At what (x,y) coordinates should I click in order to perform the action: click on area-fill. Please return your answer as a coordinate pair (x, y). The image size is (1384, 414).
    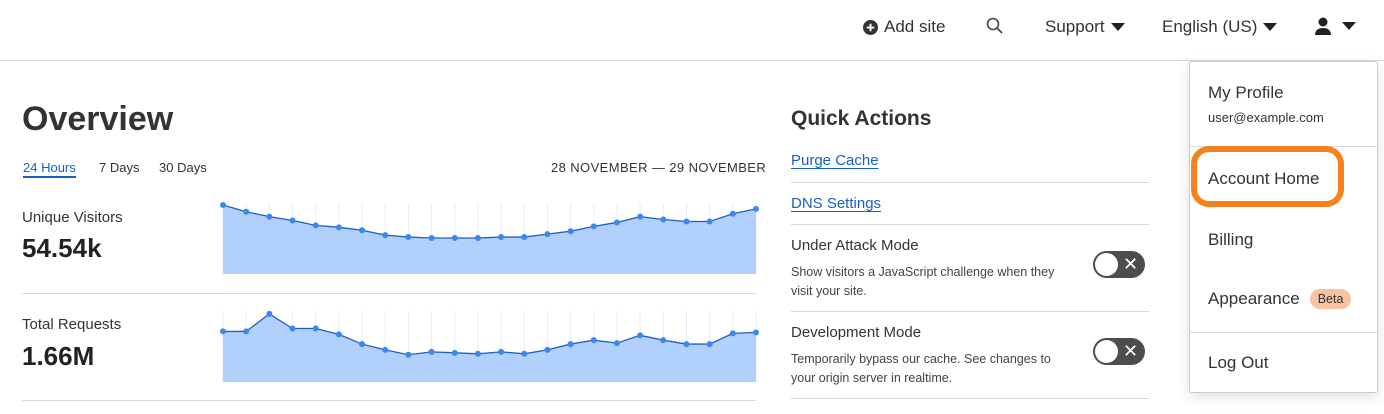
    Looking at the image, I should click on (489, 347).